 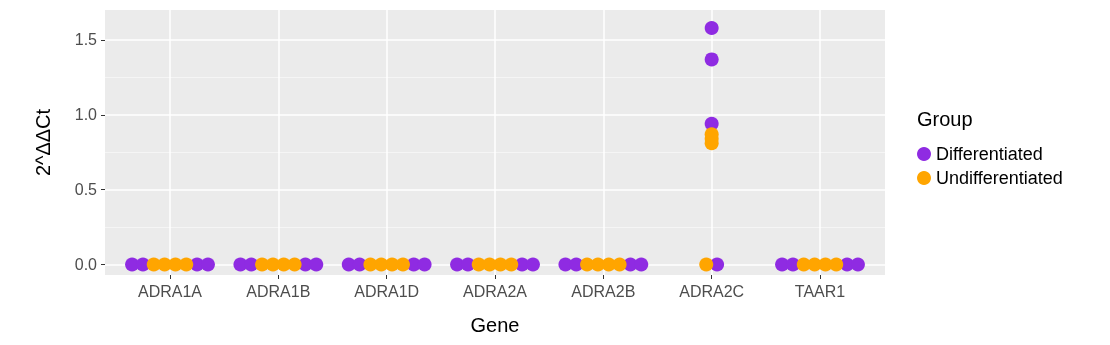 What do you see at coordinates (603, 291) in the screenshot?
I see `x-tick-label: ADRA2B` at bounding box center [603, 291].